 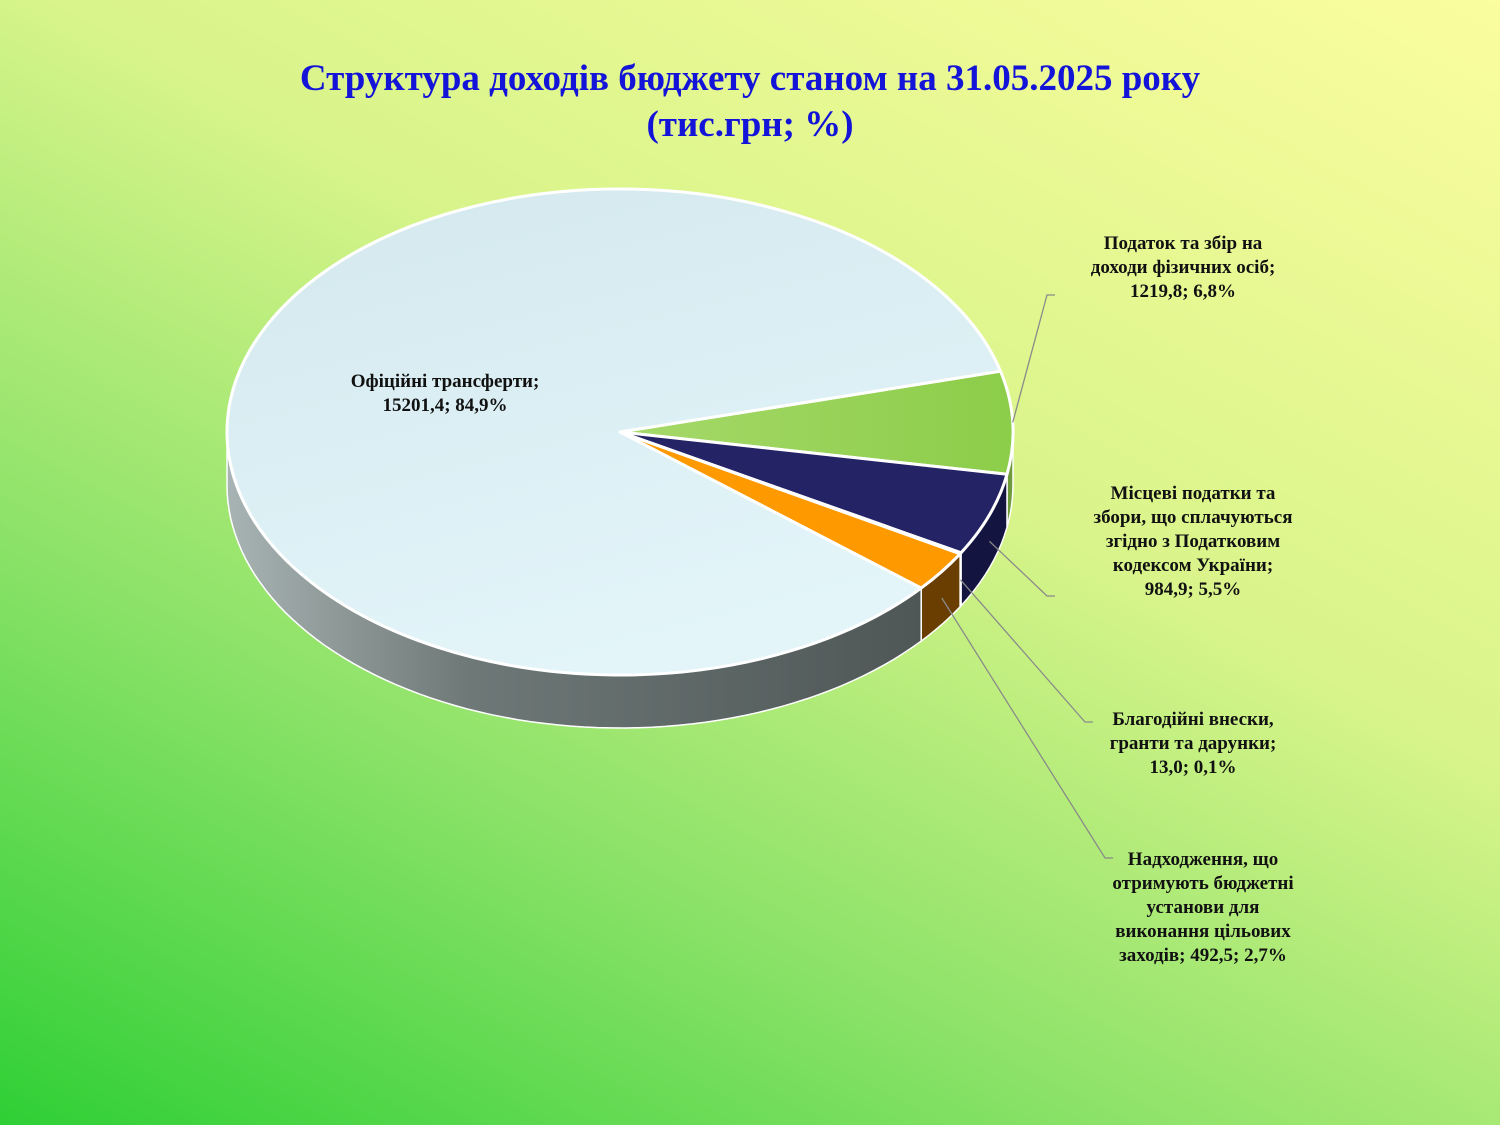 I want to click on slice-label-line: Надходження, що, so click(x=1203, y=859).